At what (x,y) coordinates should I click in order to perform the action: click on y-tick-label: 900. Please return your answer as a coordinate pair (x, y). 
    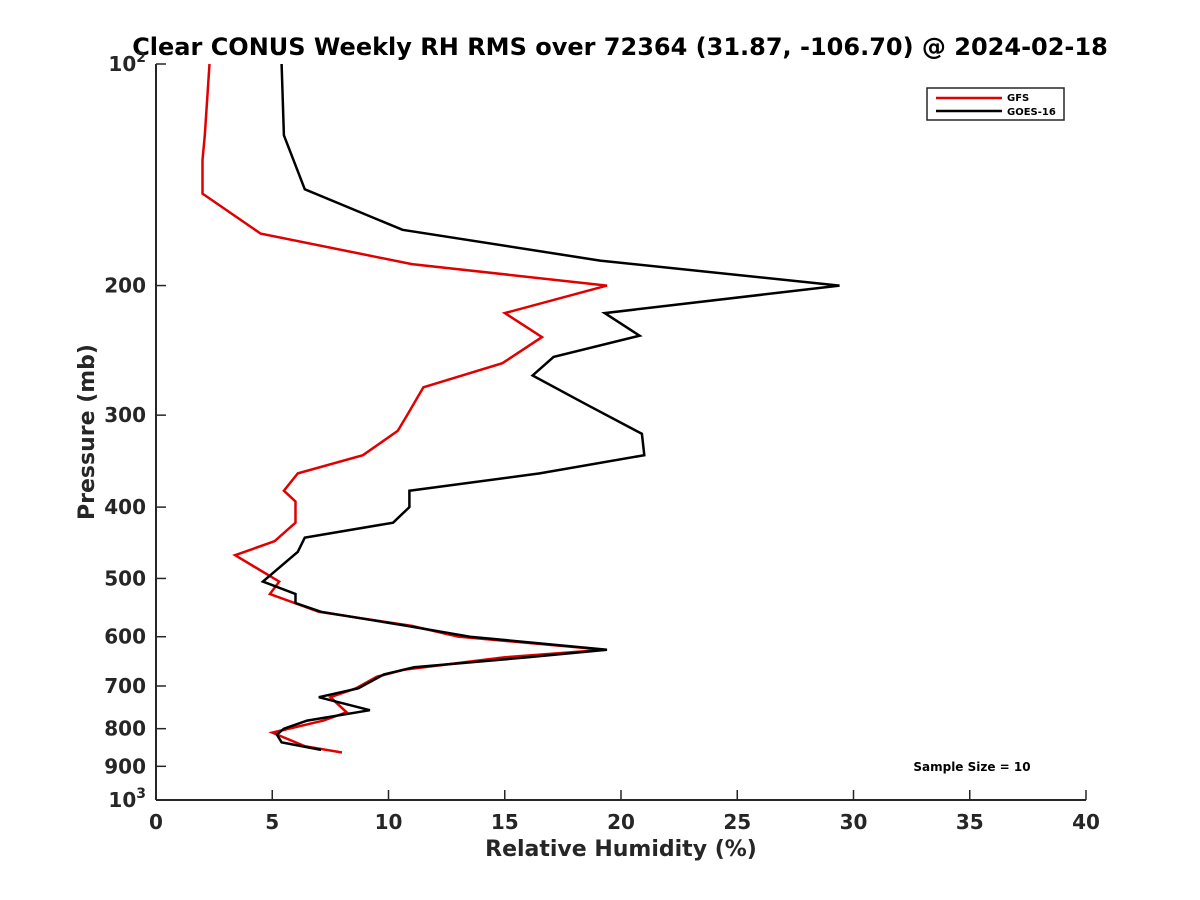
    Looking at the image, I should click on (125, 766).